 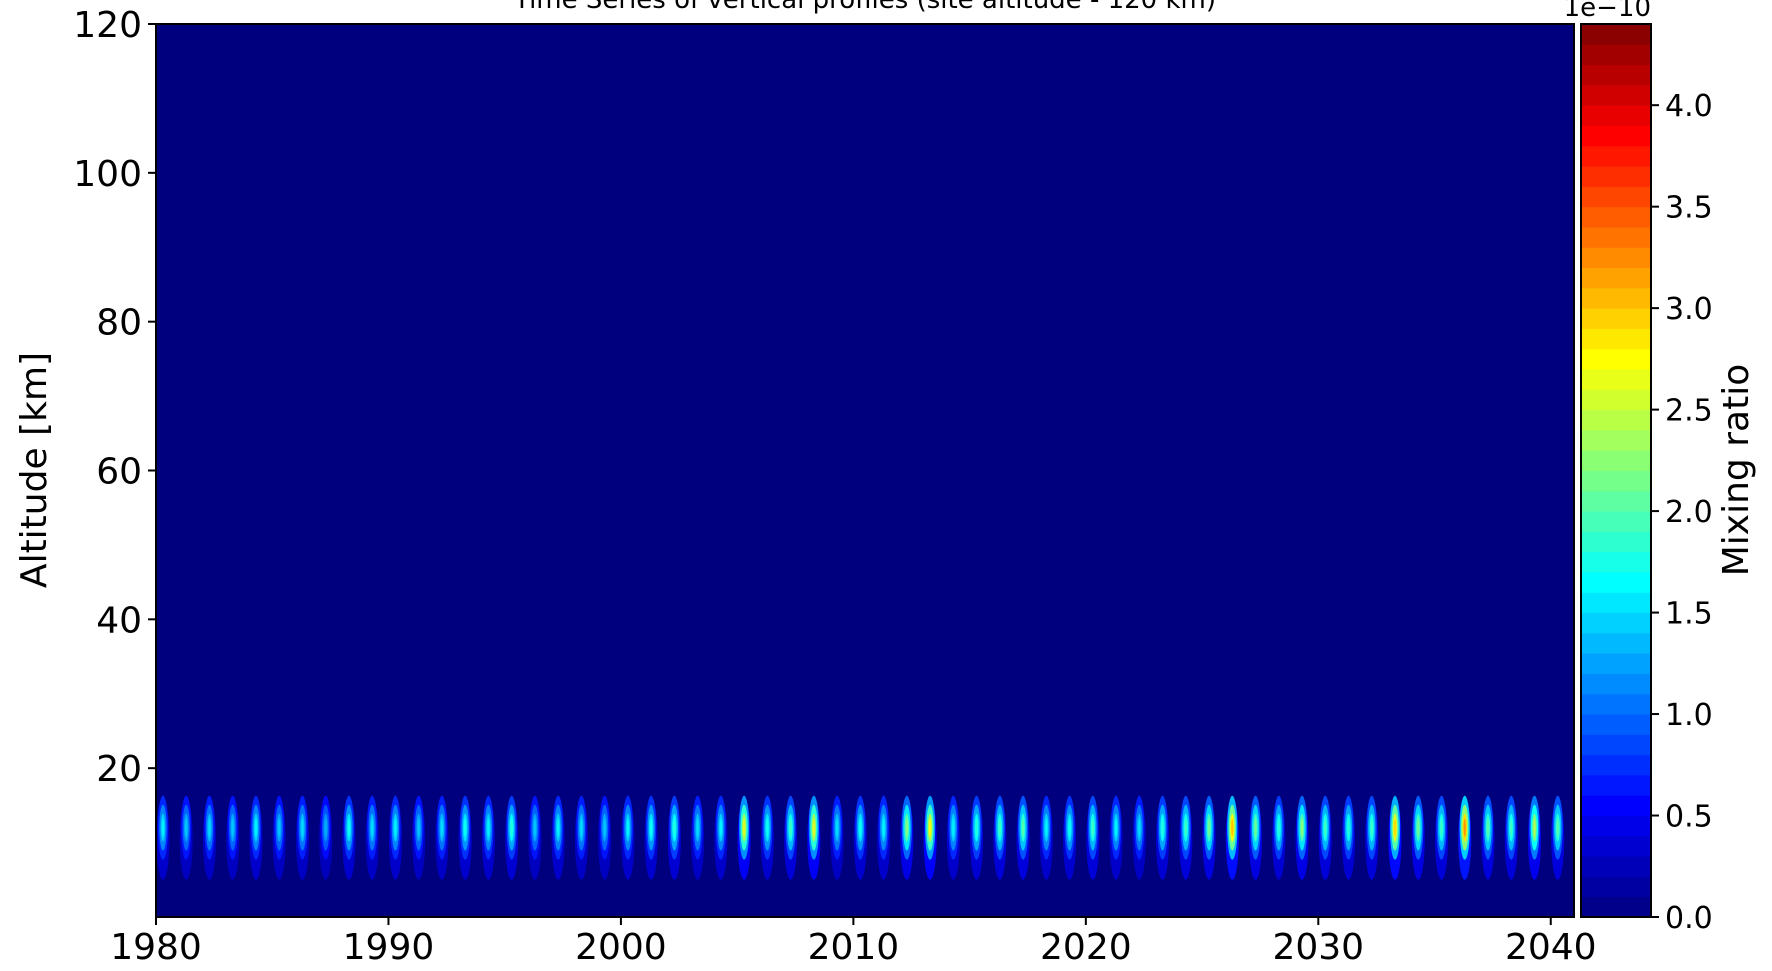 What do you see at coordinates (1318, 947) in the screenshot?
I see `x-tick-label: 2030` at bounding box center [1318, 947].